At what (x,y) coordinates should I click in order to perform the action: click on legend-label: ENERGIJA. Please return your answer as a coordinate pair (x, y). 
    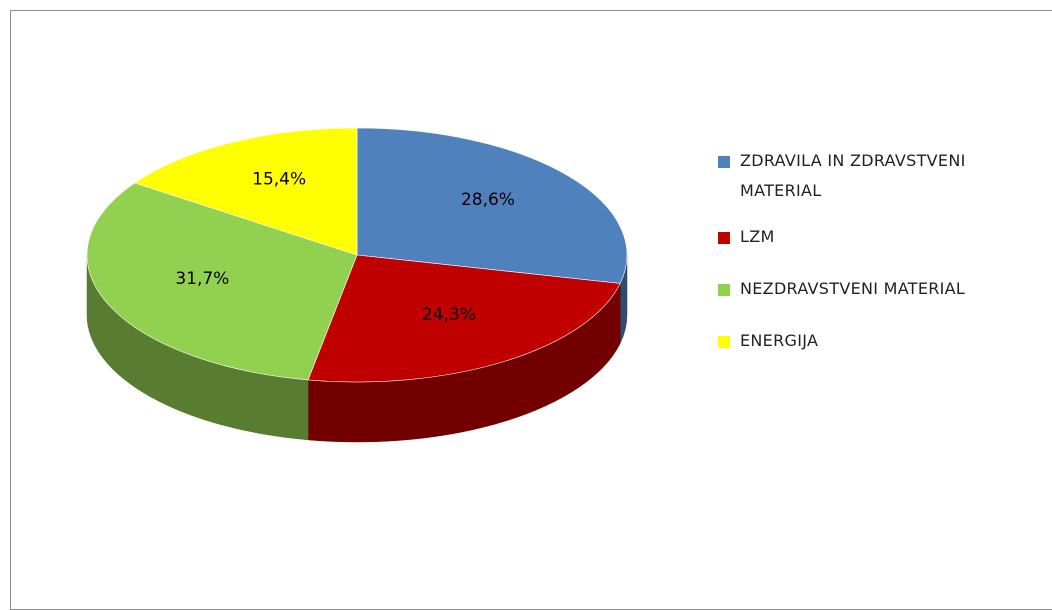
    Looking at the image, I should click on (779, 340).